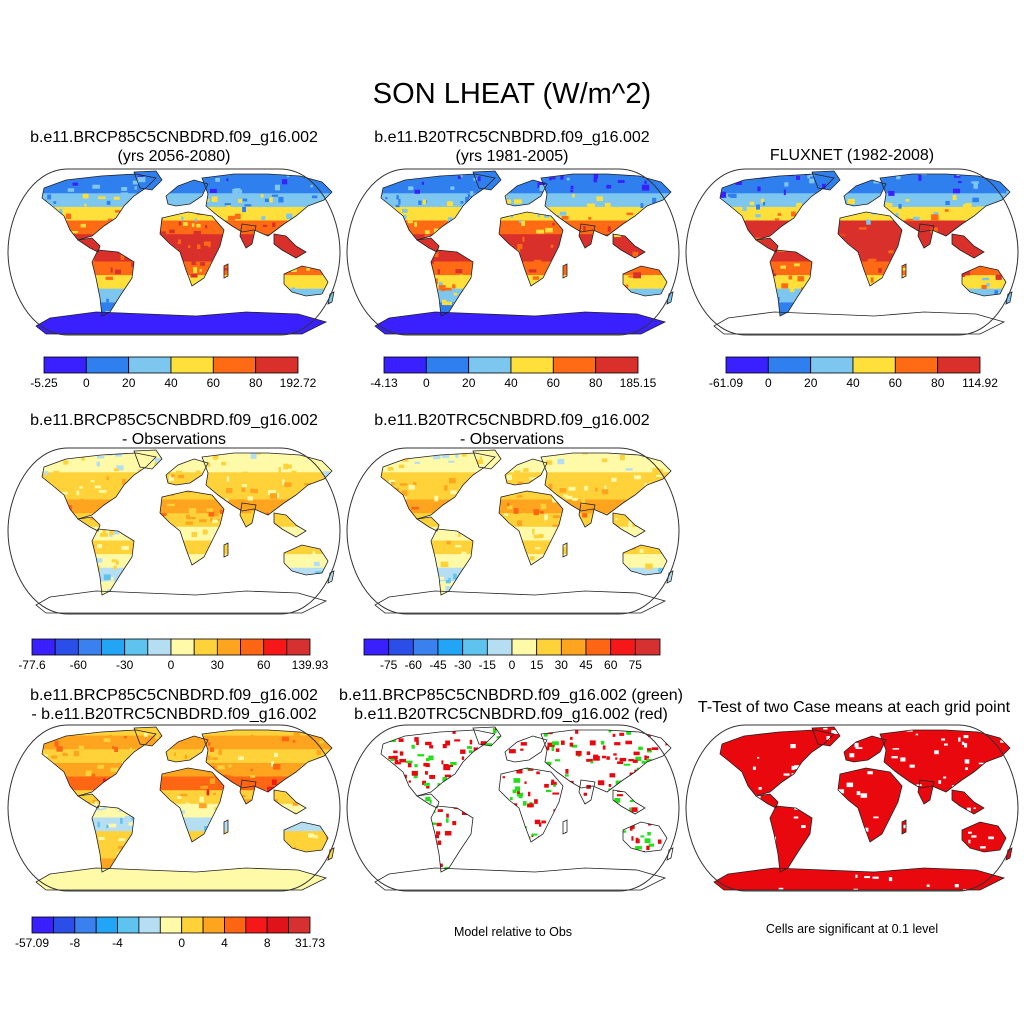 Image resolution: width=1024 pixels, height=1024 pixels. Describe the element at coordinates (298, 383) in the screenshot. I see `colorbar-tick-label: 192.72` at that location.